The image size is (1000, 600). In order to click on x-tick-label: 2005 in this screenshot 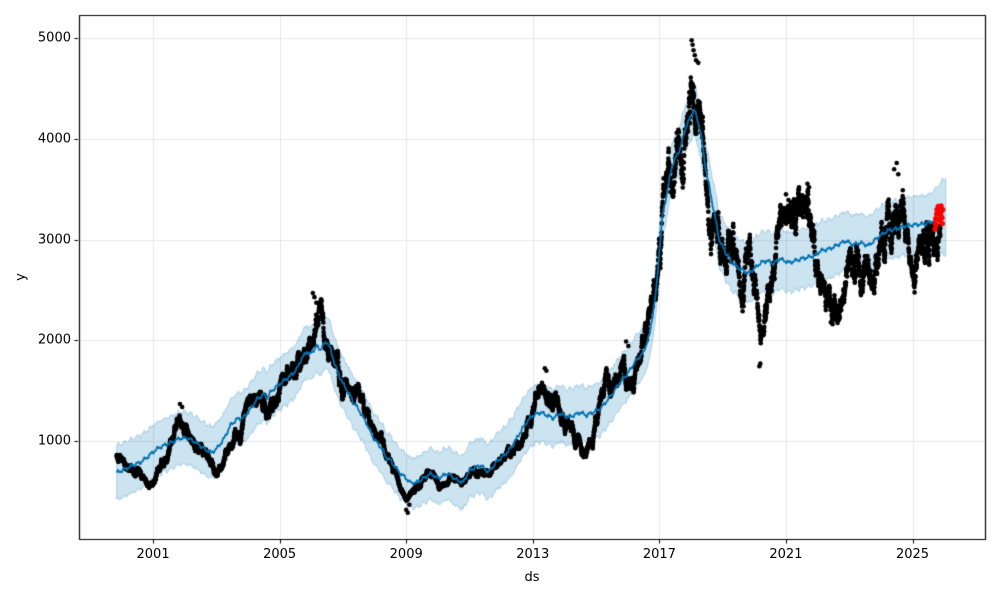, I will do `click(280, 554)`.